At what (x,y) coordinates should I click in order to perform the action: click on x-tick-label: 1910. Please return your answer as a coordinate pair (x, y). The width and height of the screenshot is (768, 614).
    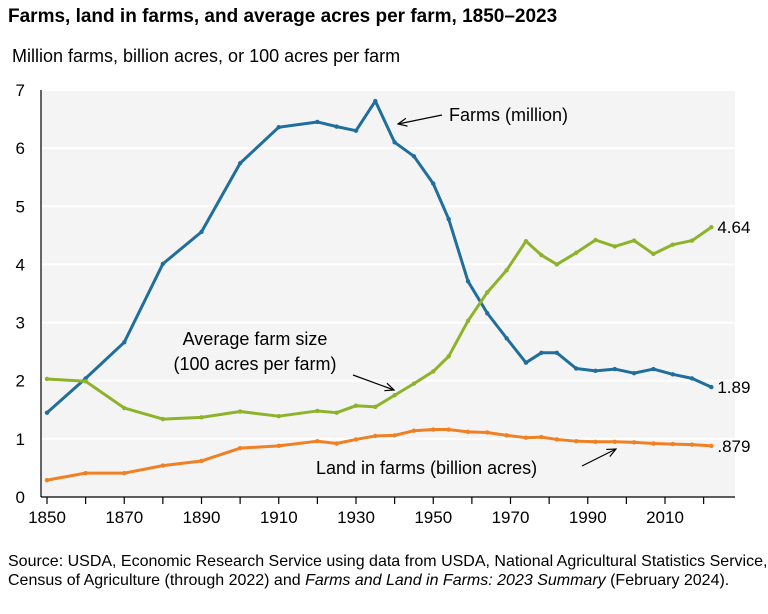
    Looking at the image, I should click on (279, 517).